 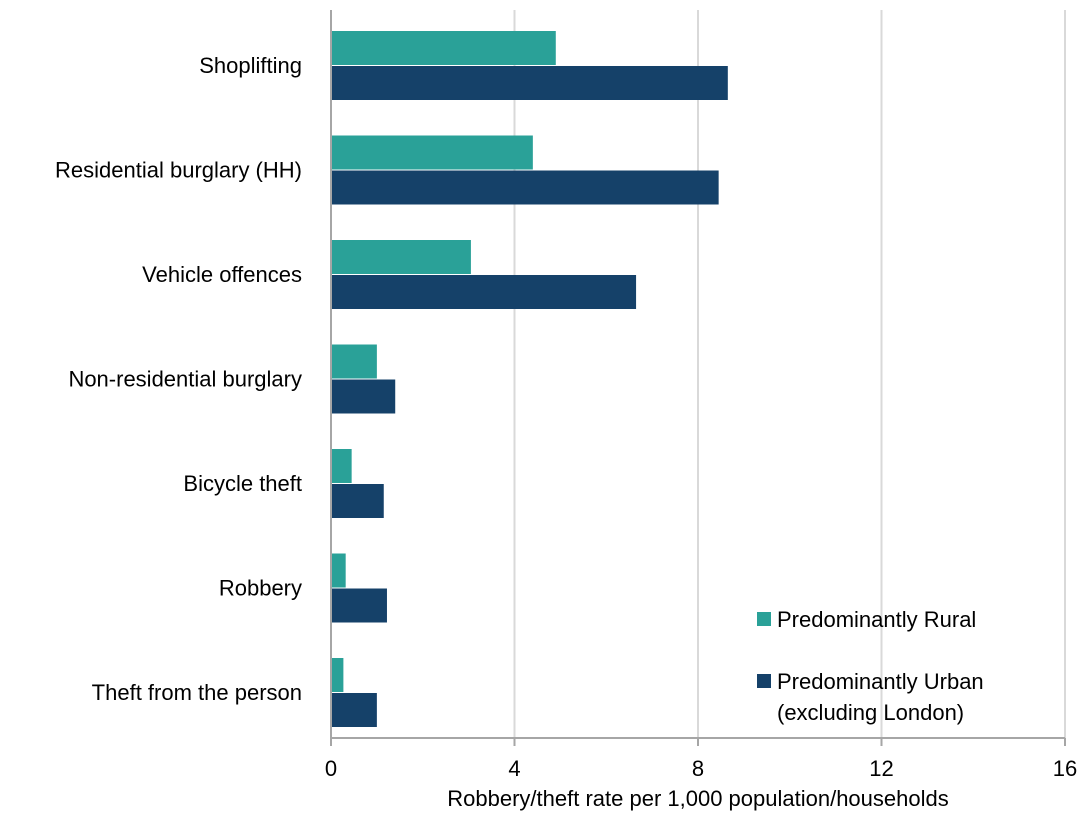 What do you see at coordinates (764, 681) in the screenshot?
I see `legend-swatch-urban` at bounding box center [764, 681].